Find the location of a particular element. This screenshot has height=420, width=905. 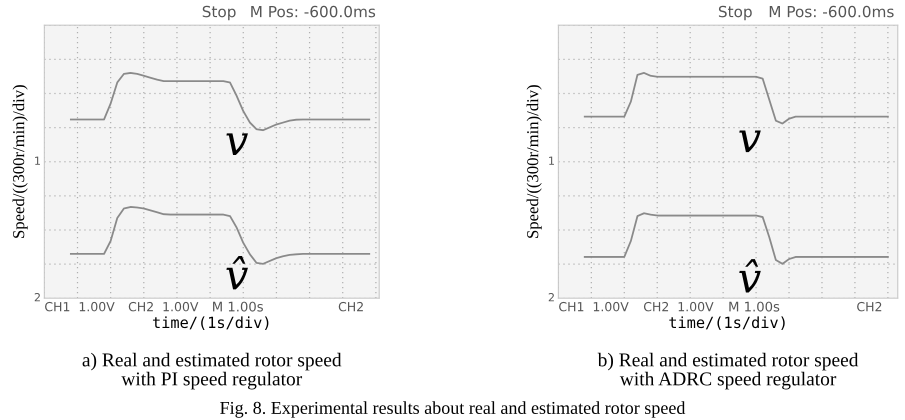

caption: Fig. 8. Experimental results about real and estimated rotor speed is located at coordinates (453, 409).